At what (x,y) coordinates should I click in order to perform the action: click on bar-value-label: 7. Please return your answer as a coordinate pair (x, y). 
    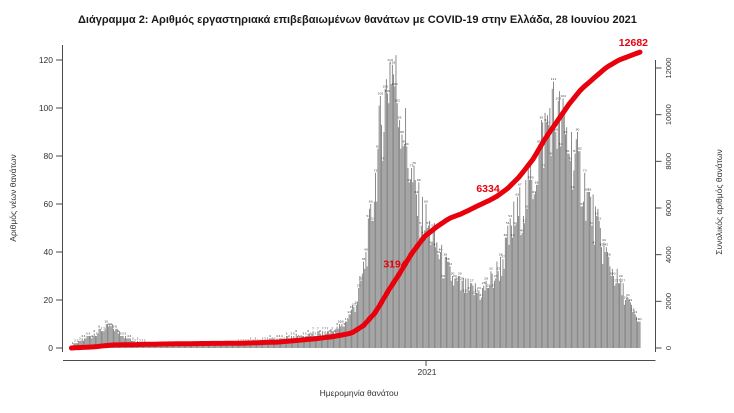
    Looking at the image, I should click on (318, 329).